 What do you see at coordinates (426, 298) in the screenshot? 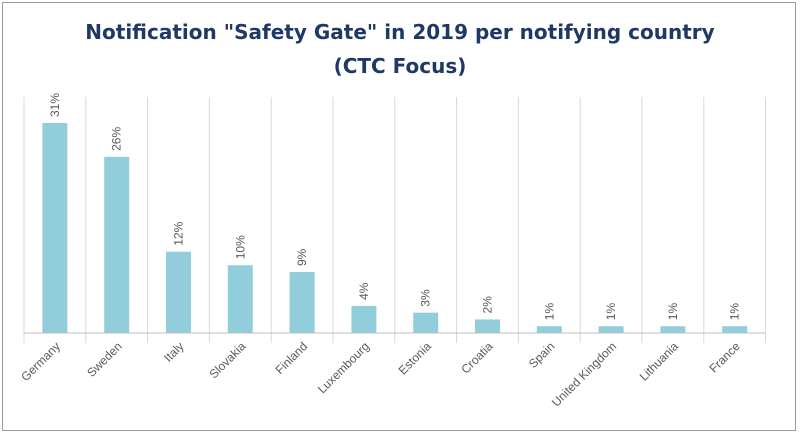
I see `data-label: 3%` at bounding box center [426, 298].